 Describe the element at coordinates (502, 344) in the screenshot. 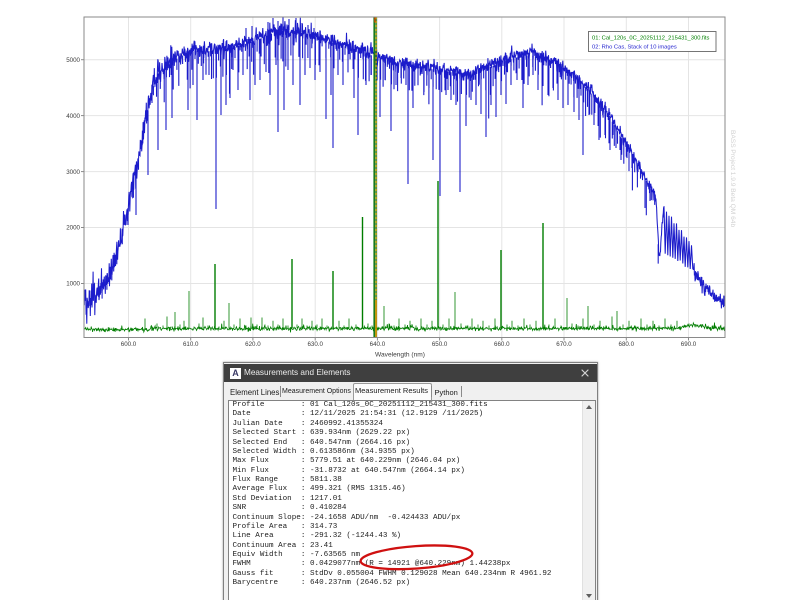

I see `svg-text: 660.0` at that location.